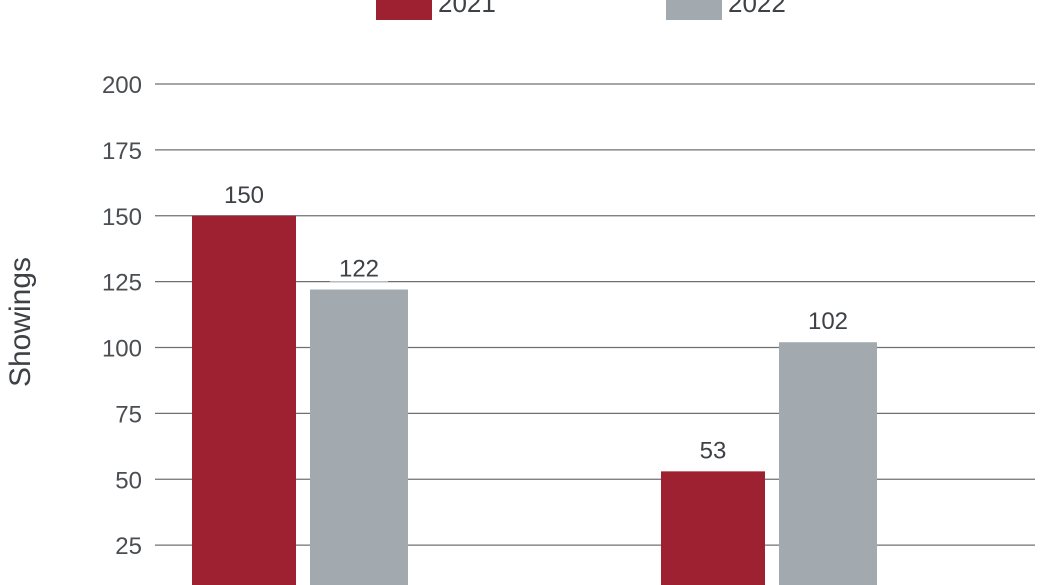  Describe the element at coordinates (694, 10) in the screenshot. I see `legend-swatch-2022` at that location.